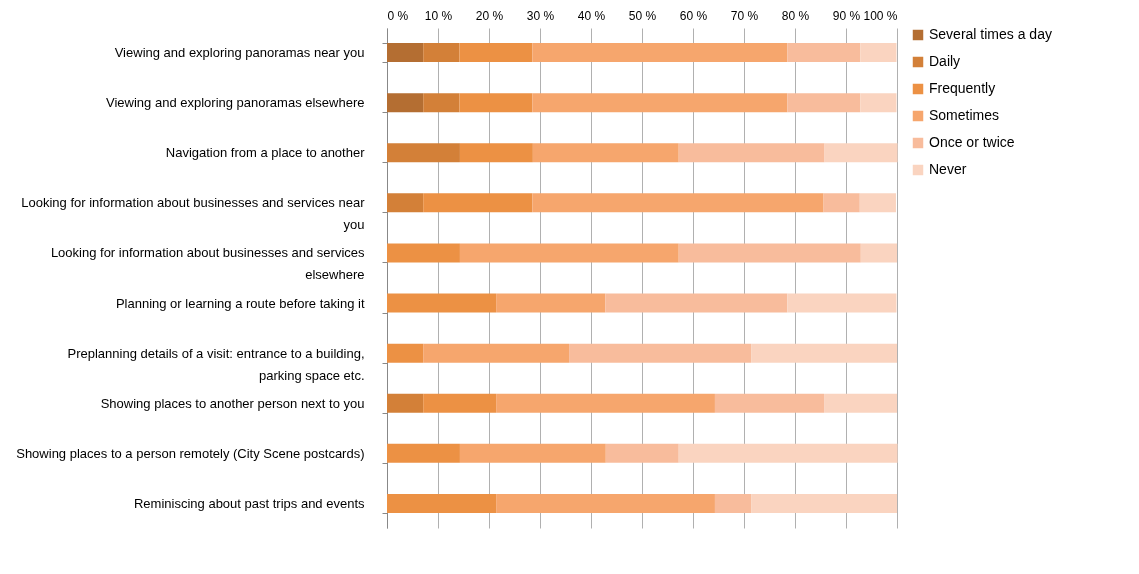 The image size is (1139, 574). Describe the element at coordinates (193, 214) in the screenshot. I see `y-tick-label: Looking for information about businesses and services near you` at that location.